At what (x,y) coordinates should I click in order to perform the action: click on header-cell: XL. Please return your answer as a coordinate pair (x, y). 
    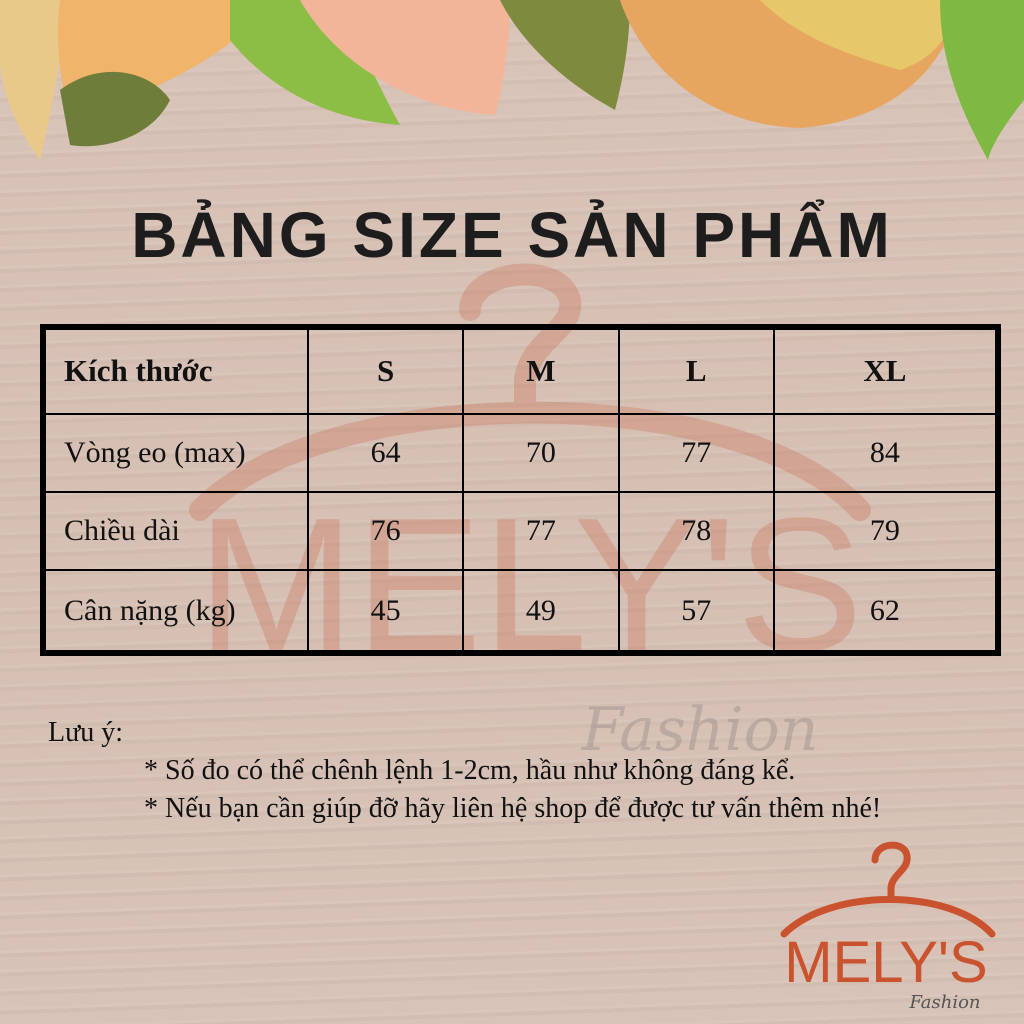
    Looking at the image, I should click on (886, 370).